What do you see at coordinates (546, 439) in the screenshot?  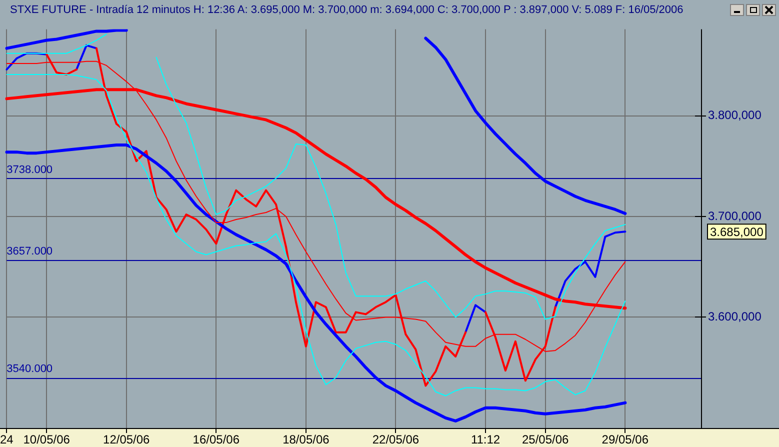 I see `x-tick-label: 25/05/06` at bounding box center [546, 439].